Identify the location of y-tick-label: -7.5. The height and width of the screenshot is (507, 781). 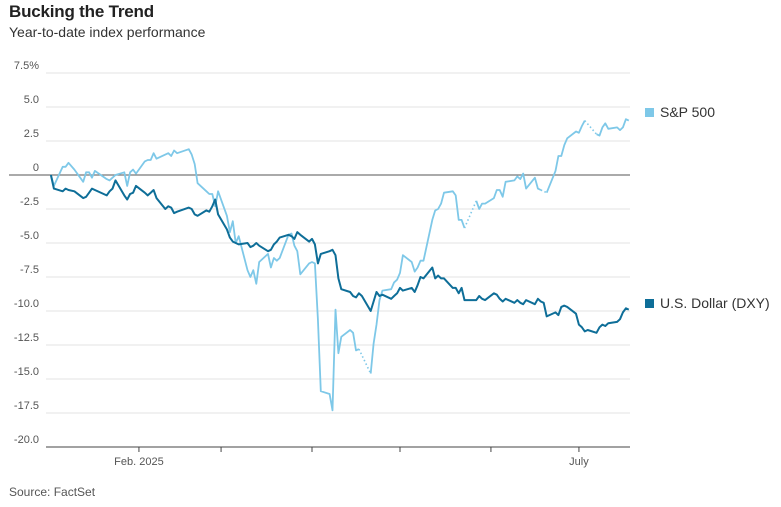
(29, 270).